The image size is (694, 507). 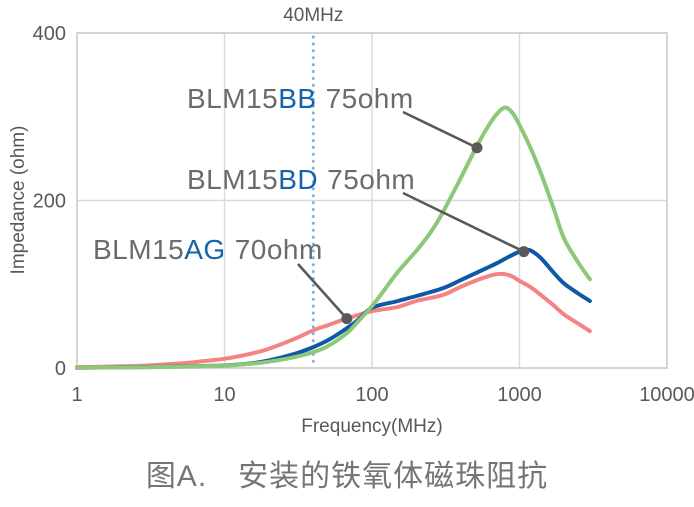 I want to click on callout-leader-bd, so click(x=463, y=222).